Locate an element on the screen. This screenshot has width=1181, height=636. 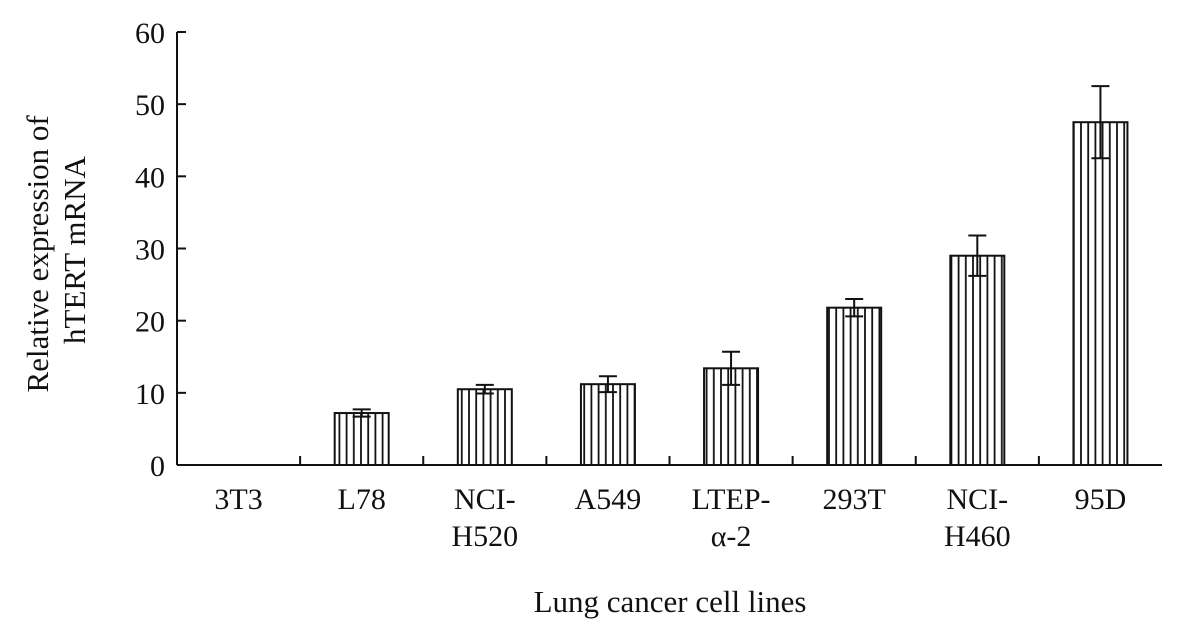
category-label: L78 is located at coordinates (362, 499).